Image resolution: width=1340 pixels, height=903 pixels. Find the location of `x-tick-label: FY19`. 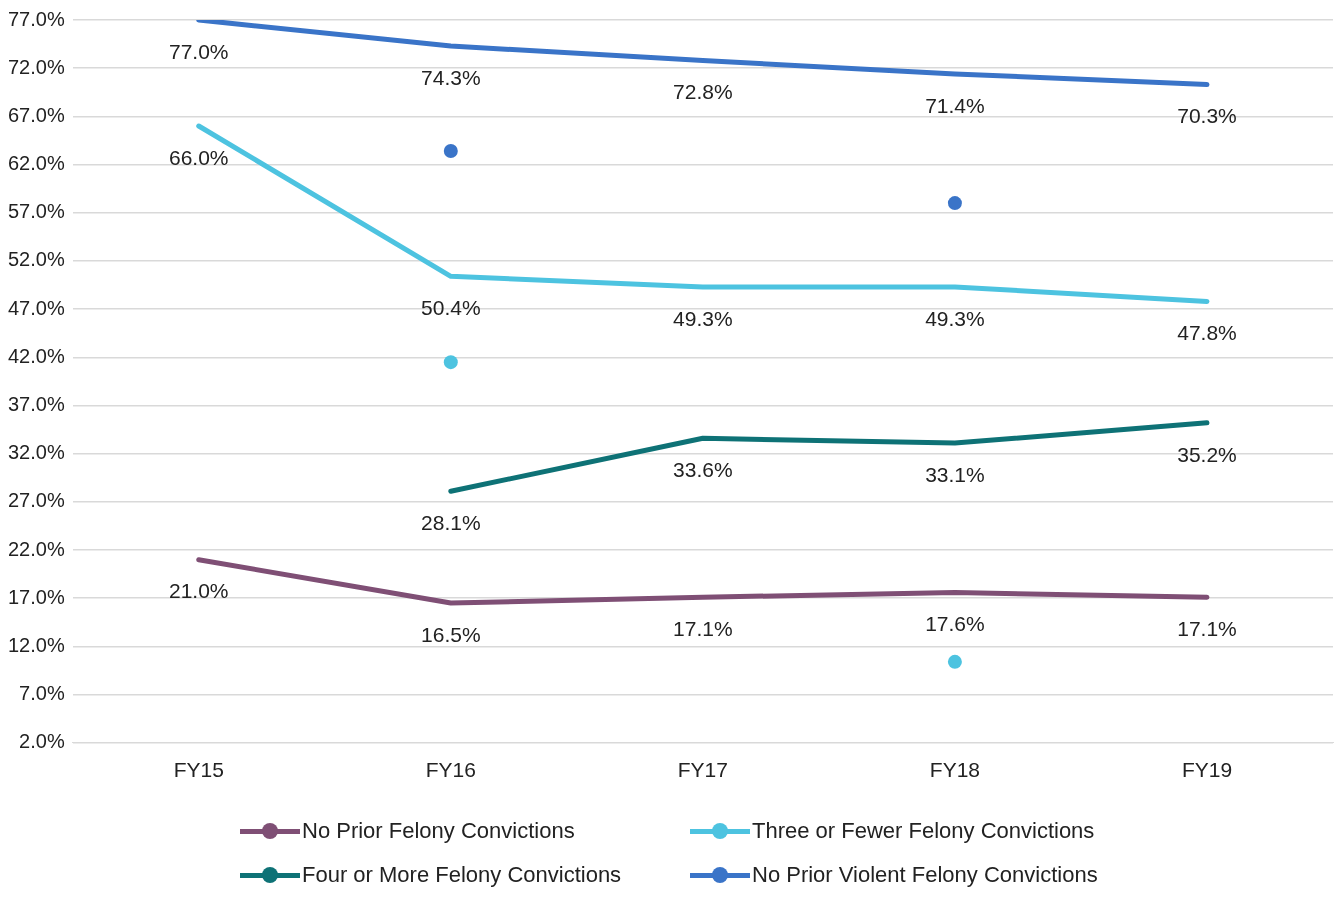

x-tick-label: FY19 is located at coordinates (1207, 770).